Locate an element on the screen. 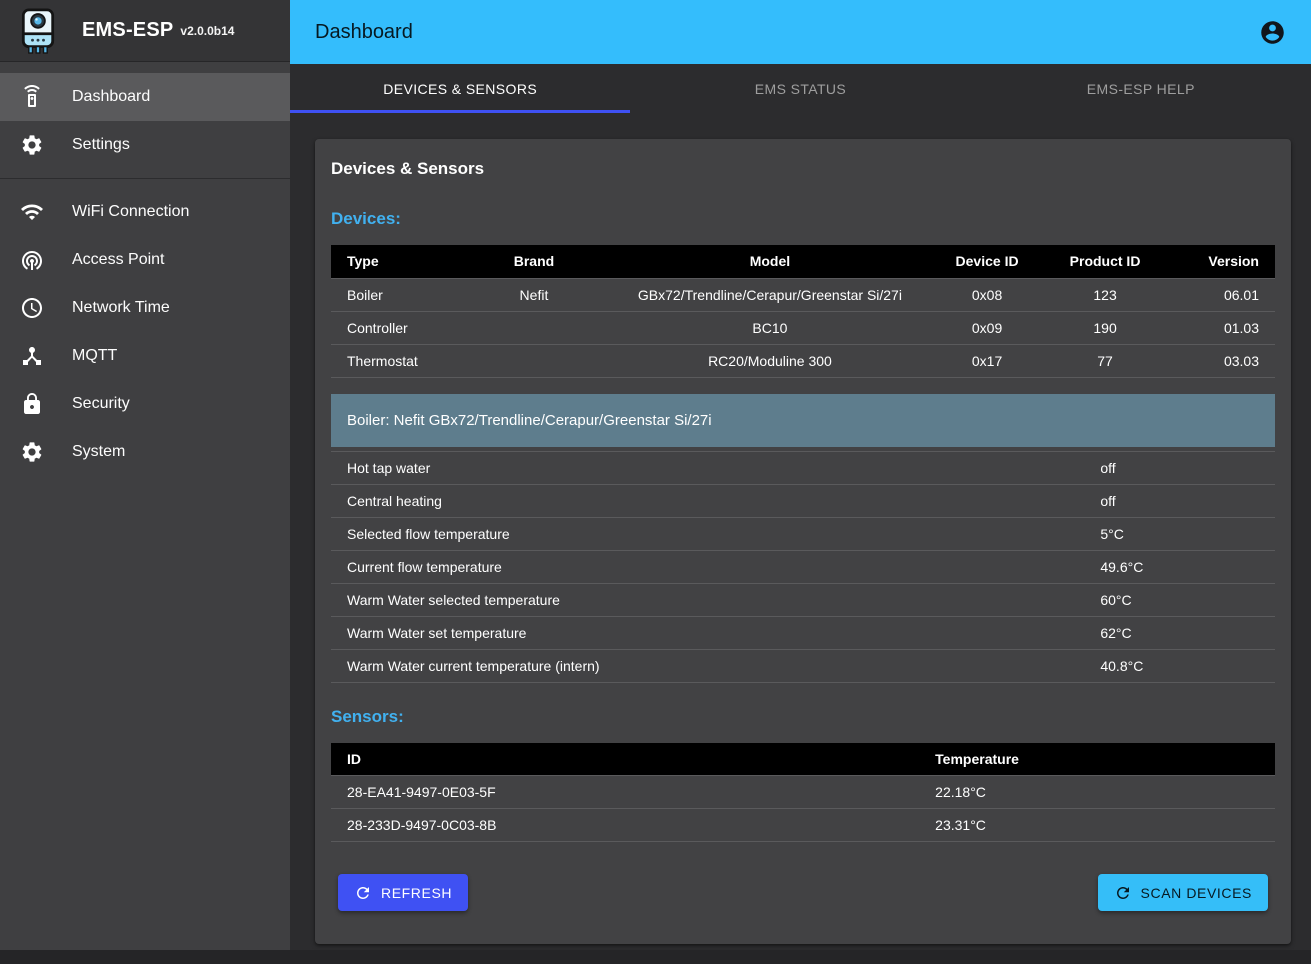  boiler-value-row: Central heating off is located at coordinates (803, 501).